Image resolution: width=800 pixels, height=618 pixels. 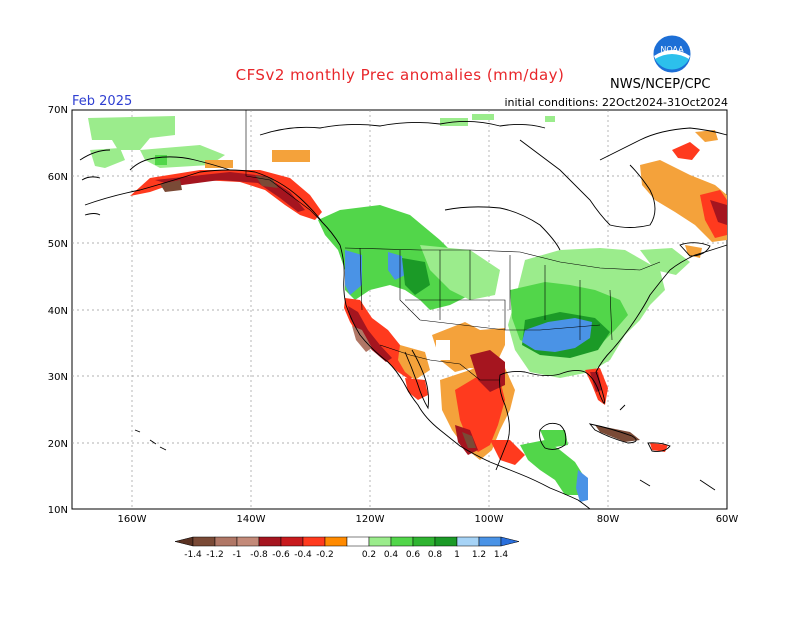 I want to click on colorbar-arrow-left, so click(x=184, y=541).